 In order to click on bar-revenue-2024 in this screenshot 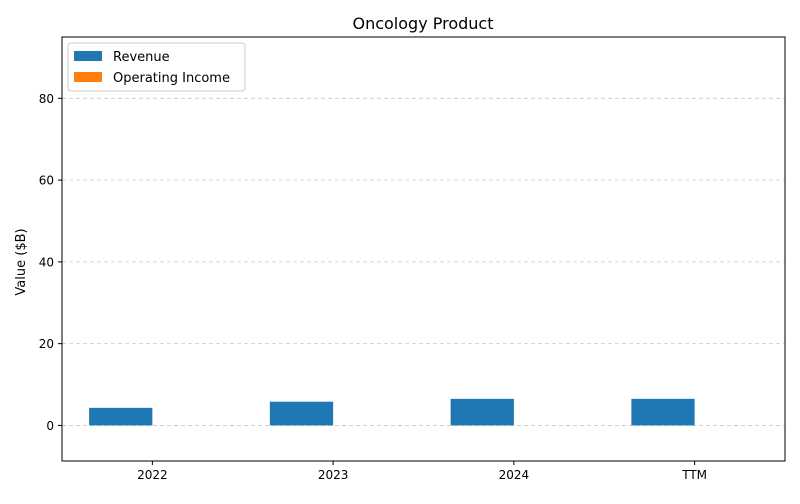, I will do `click(482, 412)`.